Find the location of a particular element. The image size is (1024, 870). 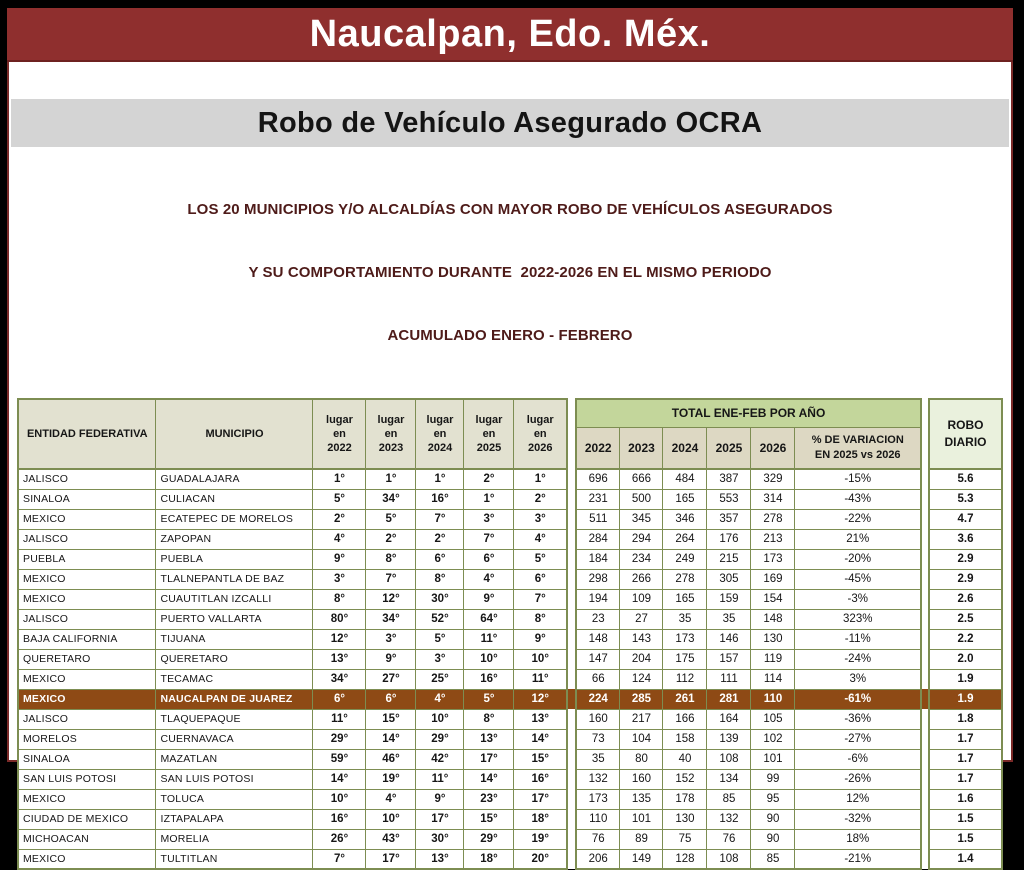

cell-lugar-2022: 80° is located at coordinates (339, 619).